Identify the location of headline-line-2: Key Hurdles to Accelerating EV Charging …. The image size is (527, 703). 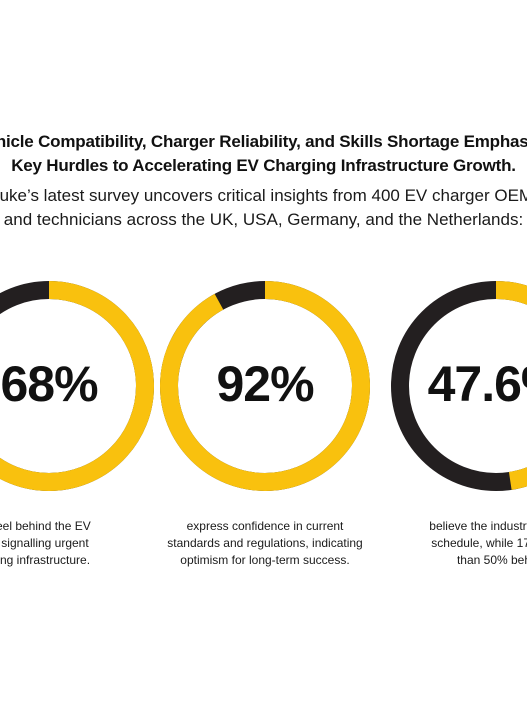
(263, 165).